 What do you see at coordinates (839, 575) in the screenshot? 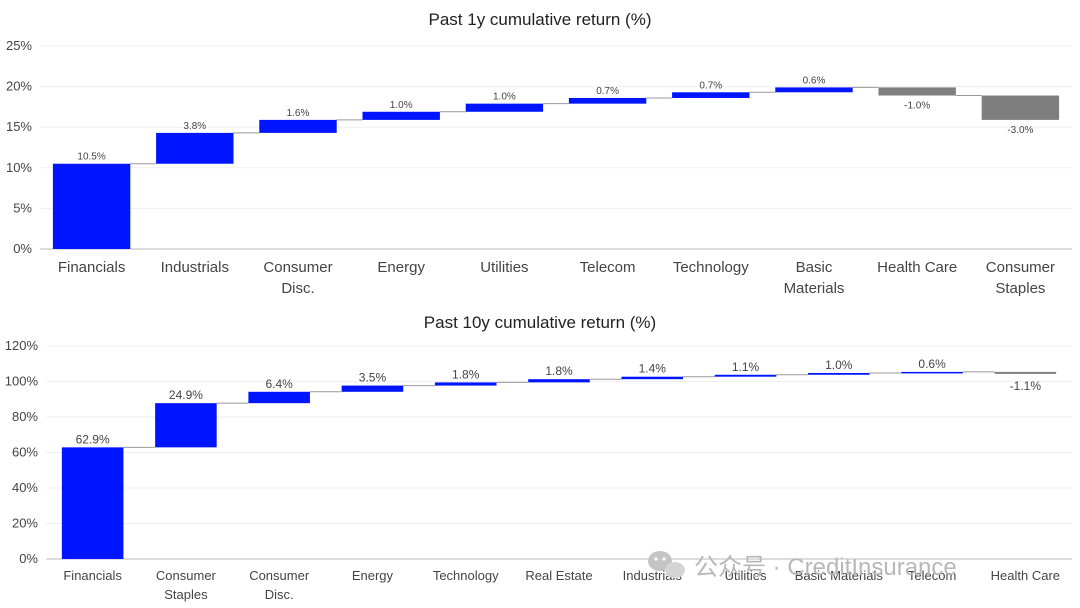
I see `category-label: Basic Materials` at bounding box center [839, 575].